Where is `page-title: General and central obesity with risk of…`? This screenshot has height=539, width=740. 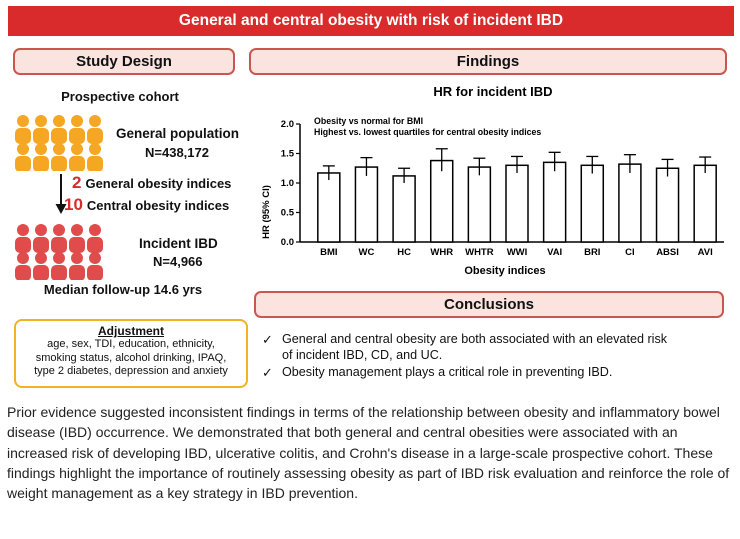
page-title: General and central obesity with risk of… is located at coordinates (371, 20).